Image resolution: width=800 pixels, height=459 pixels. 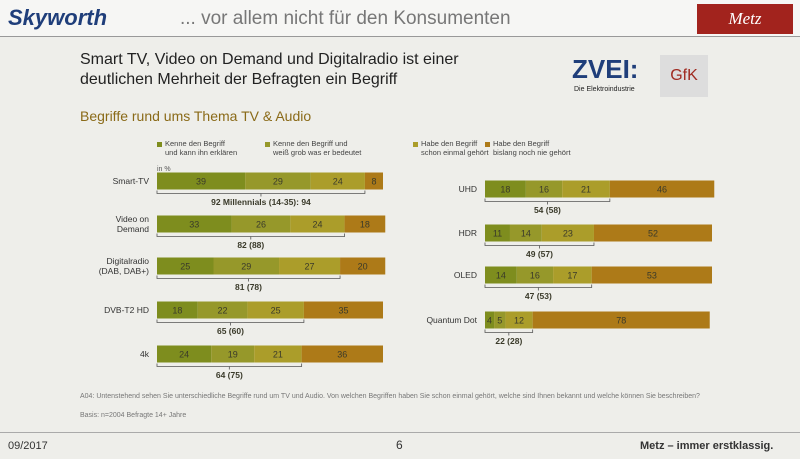 What do you see at coordinates (133, 415) in the screenshot?
I see `basis: Basis: n=2004 Befragte 14+ Jahre` at bounding box center [133, 415].